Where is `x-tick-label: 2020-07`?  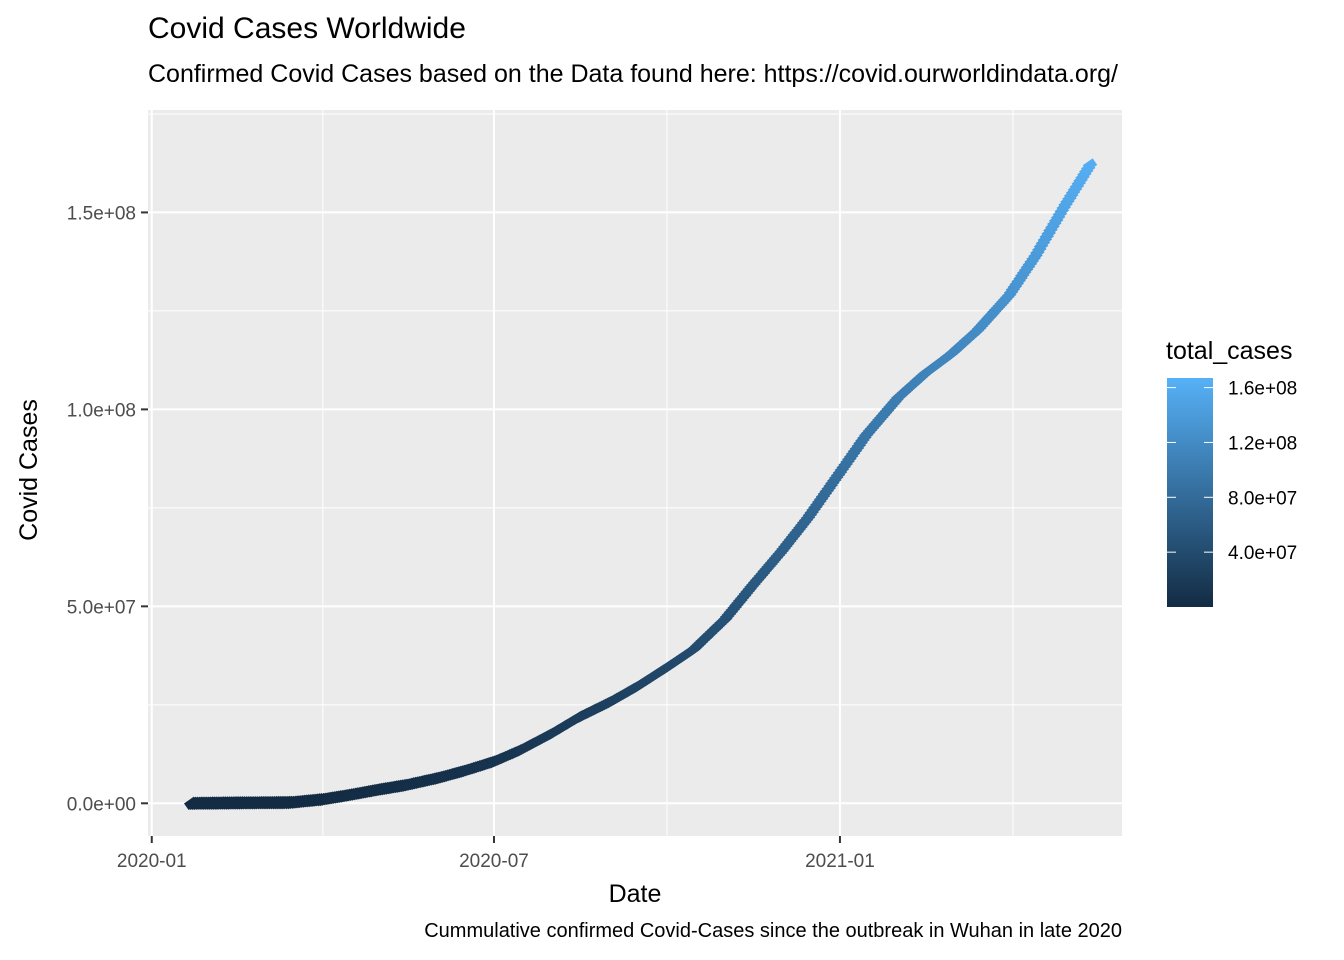
x-tick-label: 2020-07 is located at coordinates (494, 861).